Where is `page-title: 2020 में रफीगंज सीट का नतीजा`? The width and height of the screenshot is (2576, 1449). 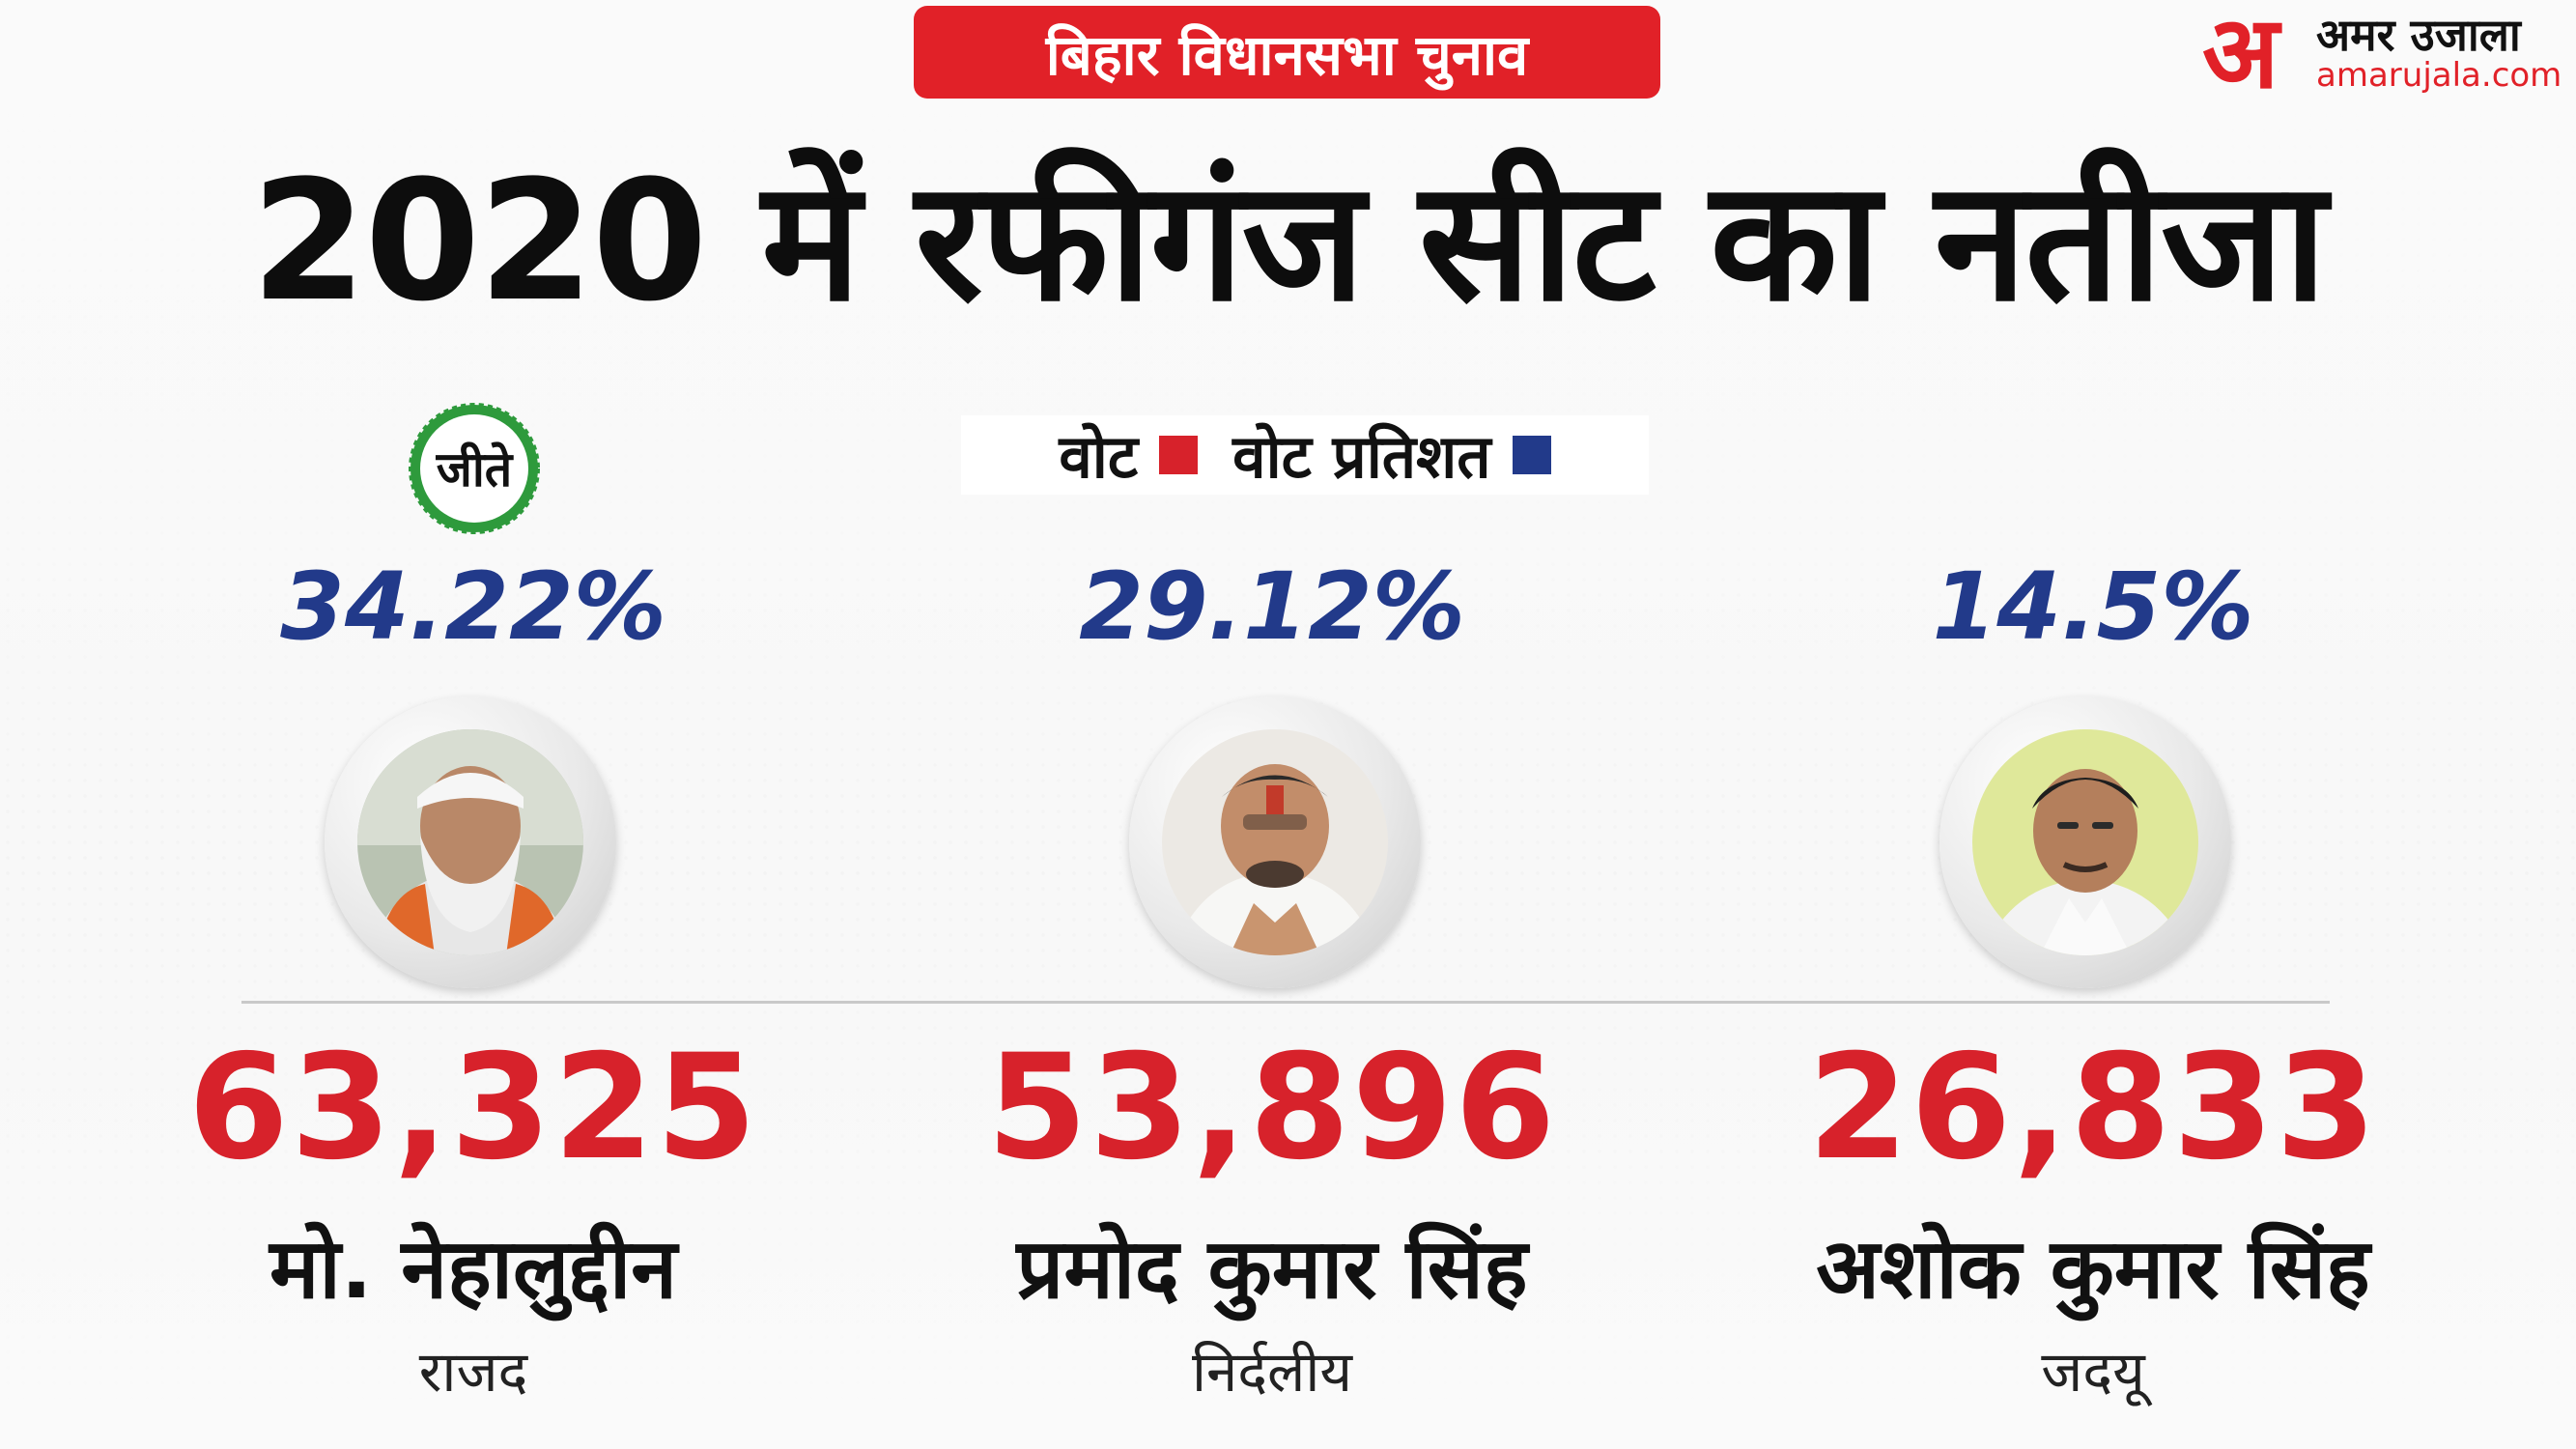 page-title: 2020 में रफीगंज सीट का नतीजा is located at coordinates (1288, 241).